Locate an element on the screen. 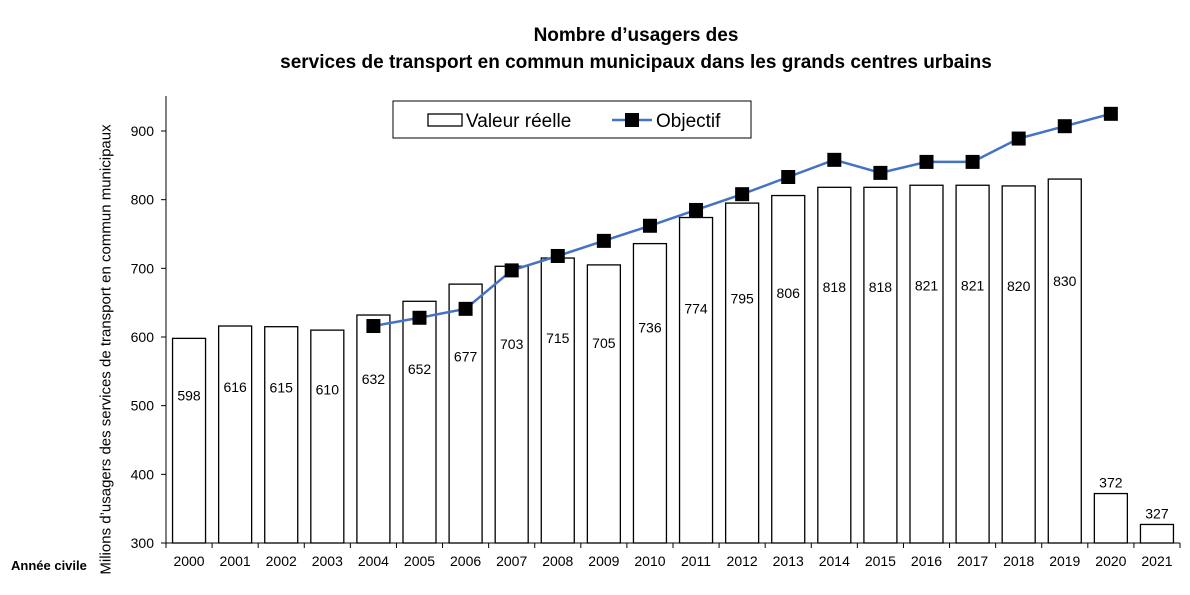  x-tick-label: 2012 is located at coordinates (742, 561).